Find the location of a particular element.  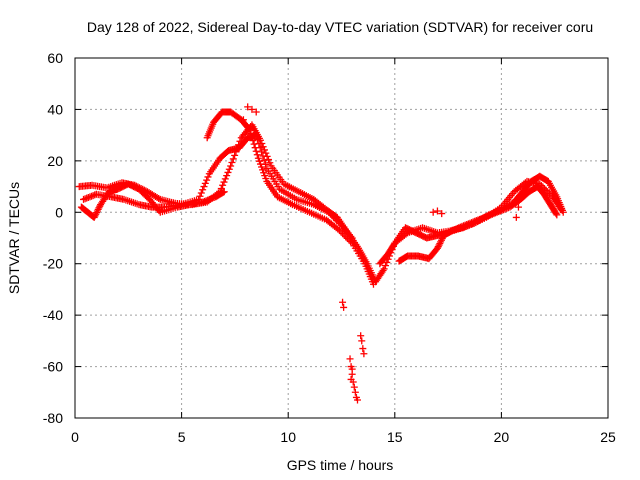

x-tick-label: 10 is located at coordinates (288, 437).